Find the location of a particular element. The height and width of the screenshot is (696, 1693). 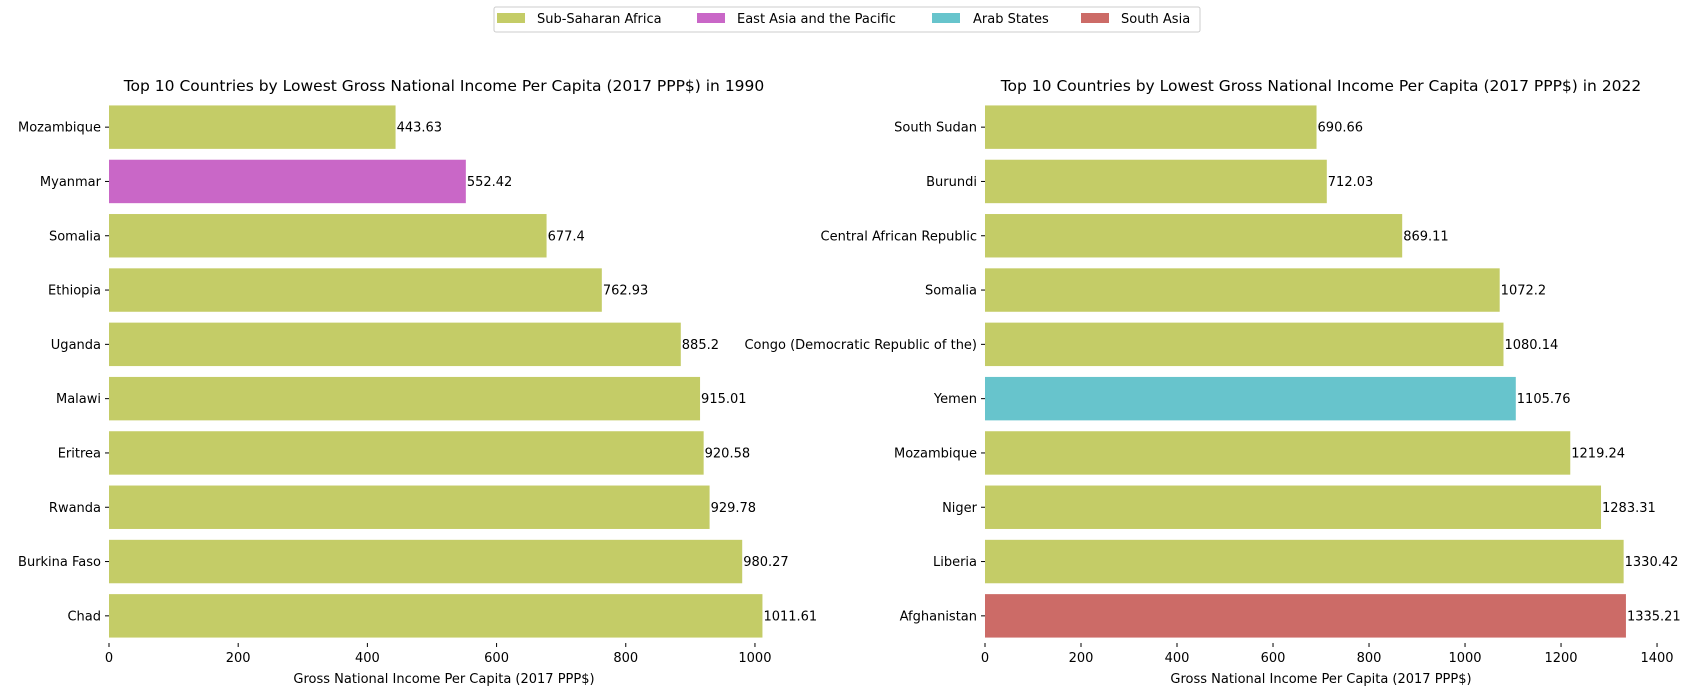

bar-burundi-2022 is located at coordinates (1156, 181).